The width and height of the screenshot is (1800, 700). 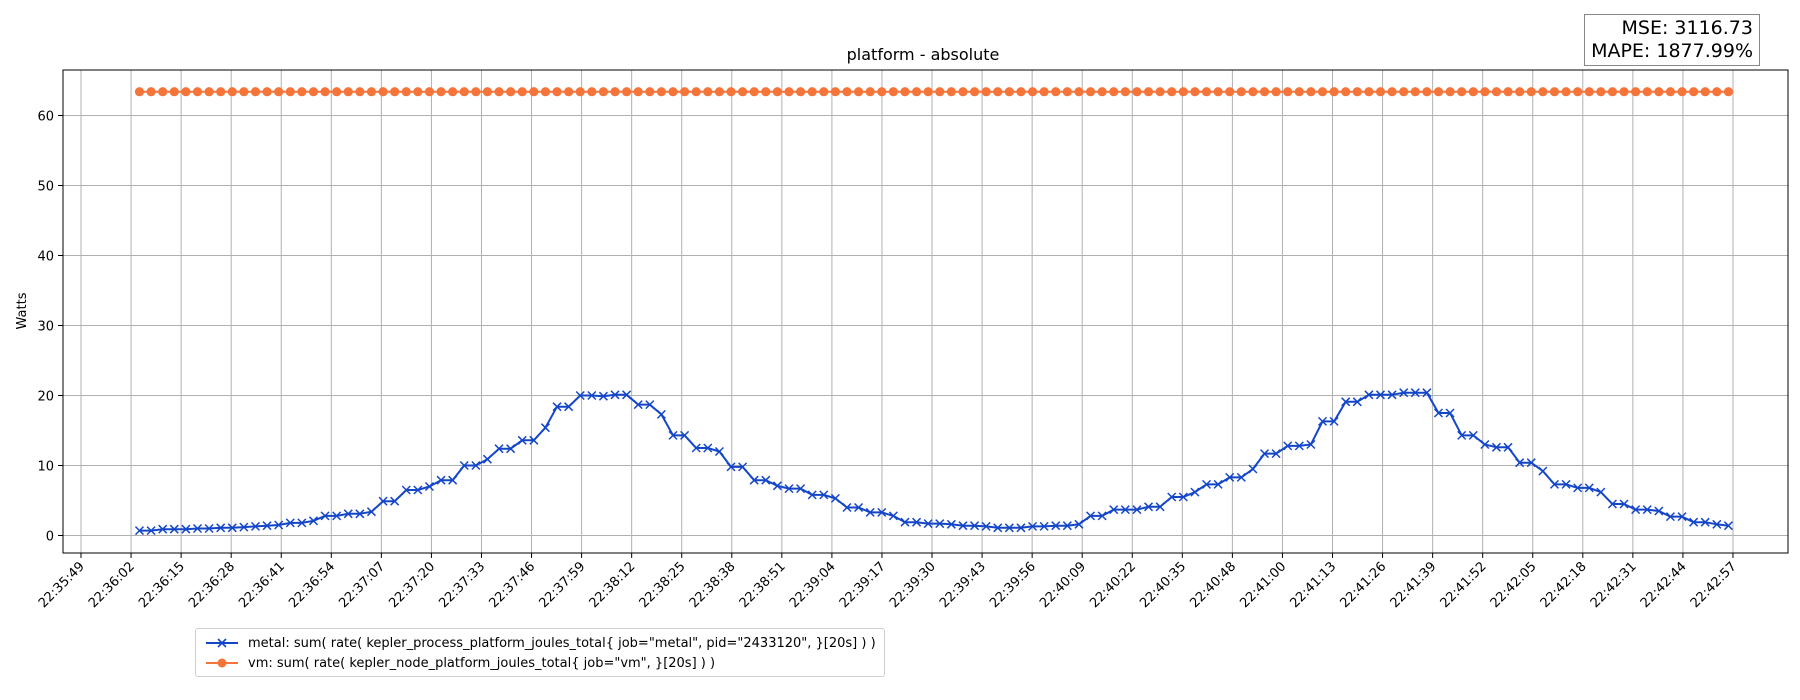 I want to click on chart-title: platform - absolute, so click(x=923, y=54).